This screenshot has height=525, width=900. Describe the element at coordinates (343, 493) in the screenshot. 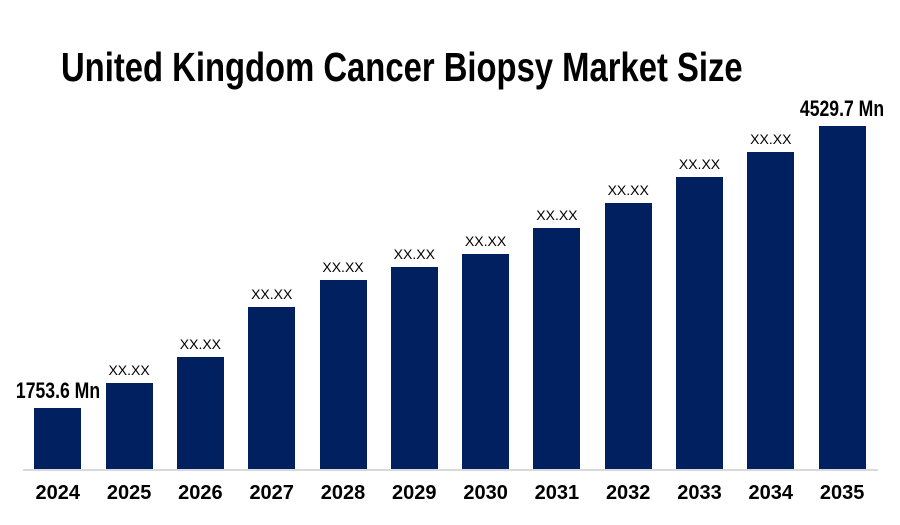

I see `x-axis-tick-label: 2028` at that location.